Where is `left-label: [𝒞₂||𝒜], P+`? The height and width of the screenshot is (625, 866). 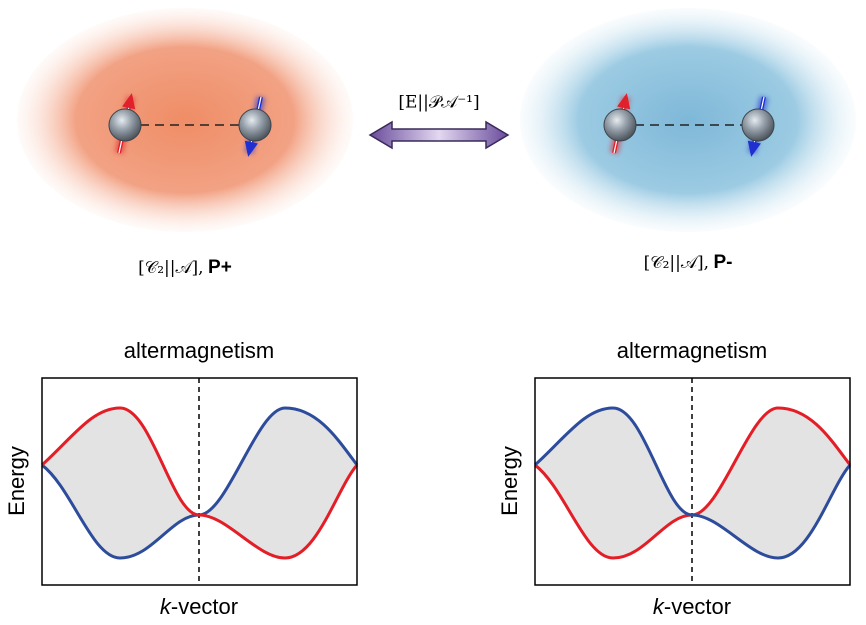
left-label: [𝒞₂||𝒜], P+ is located at coordinates (185, 267).